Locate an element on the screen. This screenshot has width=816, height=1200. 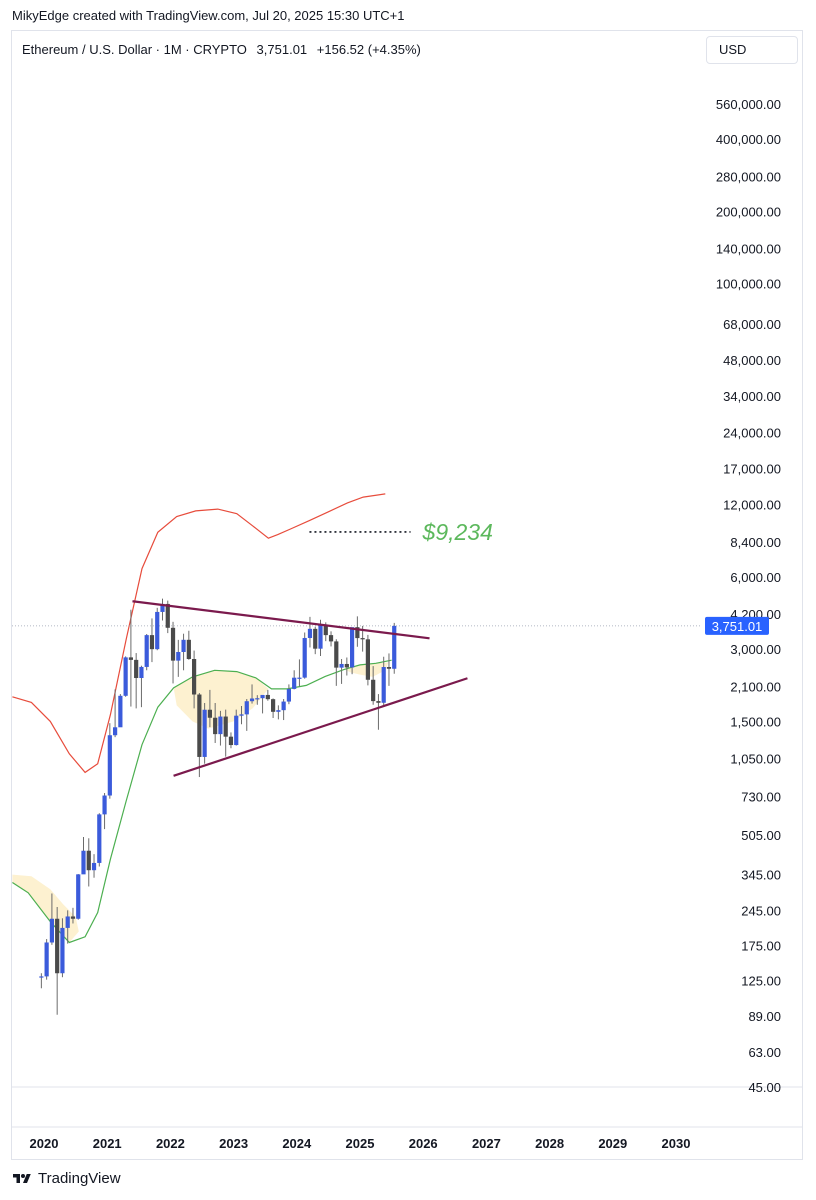
y-tick-label: 17,000.00 is located at coordinates (752, 468).